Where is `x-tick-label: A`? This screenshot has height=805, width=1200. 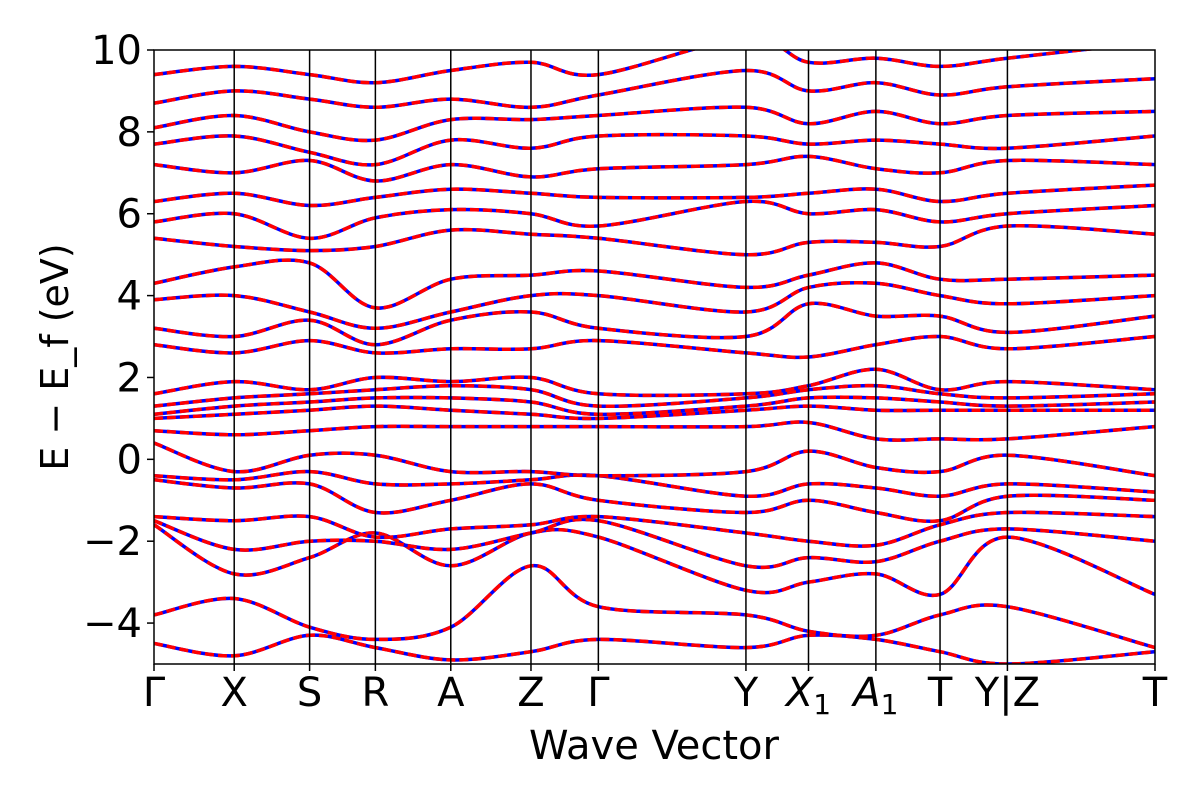 x-tick-label: A is located at coordinates (451, 693).